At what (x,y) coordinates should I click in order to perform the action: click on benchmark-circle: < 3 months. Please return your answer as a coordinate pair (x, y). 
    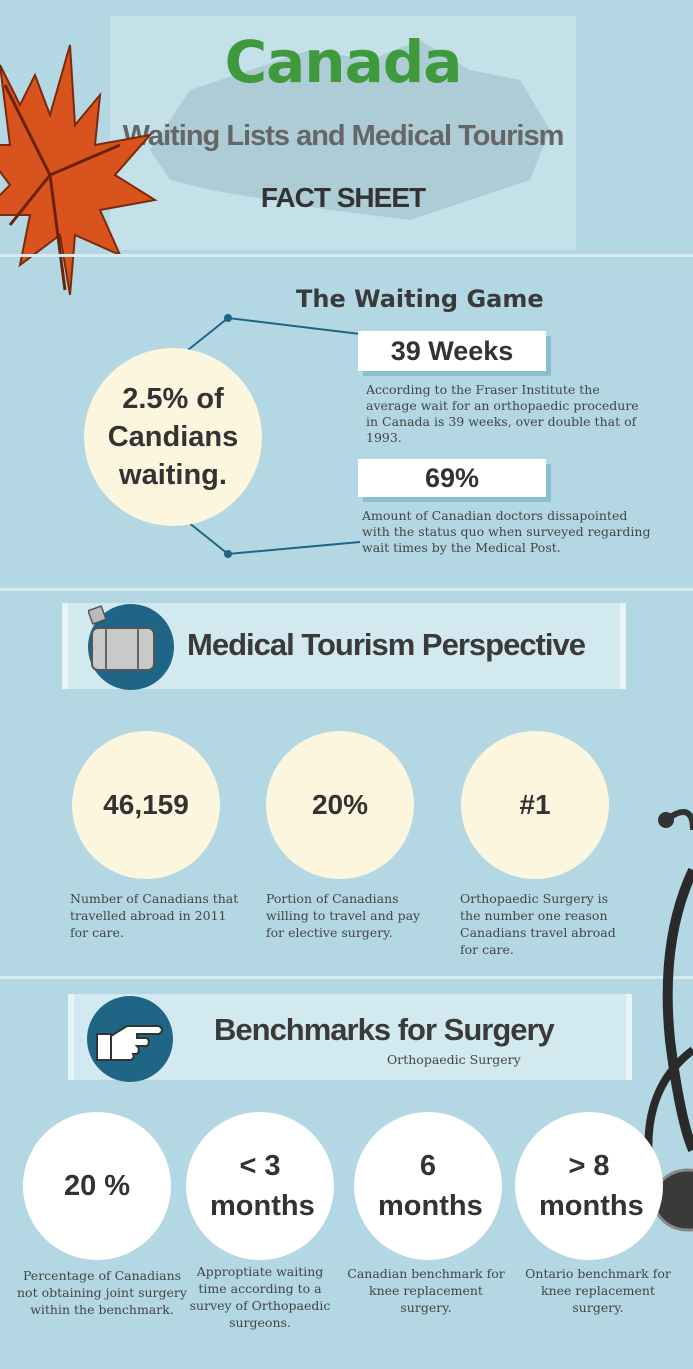
    Looking at the image, I should click on (260, 1186).